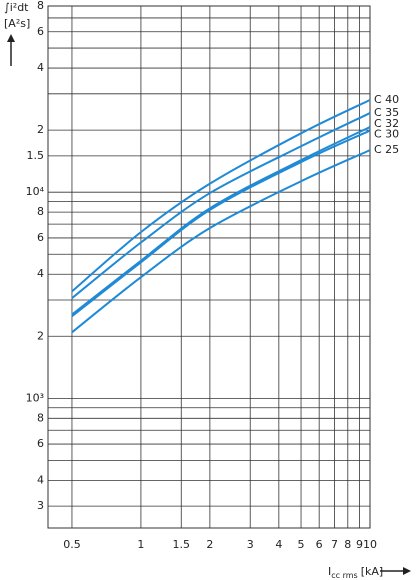 The width and height of the screenshot is (416, 580). What do you see at coordinates (72, 544) in the screenshot?
I see `x-tick-label: 0.5` at bounding box center [72, 544].